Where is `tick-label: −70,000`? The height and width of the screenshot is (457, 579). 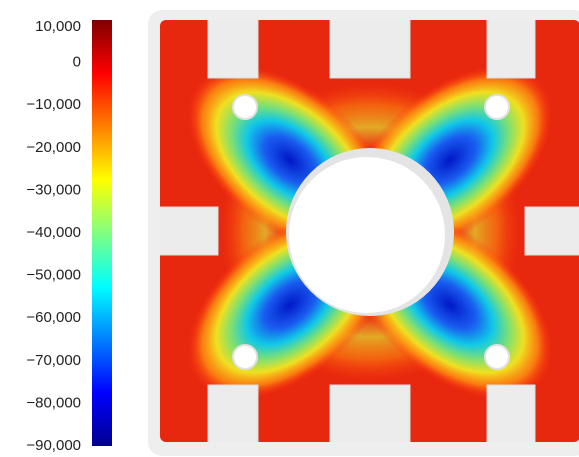 tick-label: −70,000 is located at coordinates (53, 360).